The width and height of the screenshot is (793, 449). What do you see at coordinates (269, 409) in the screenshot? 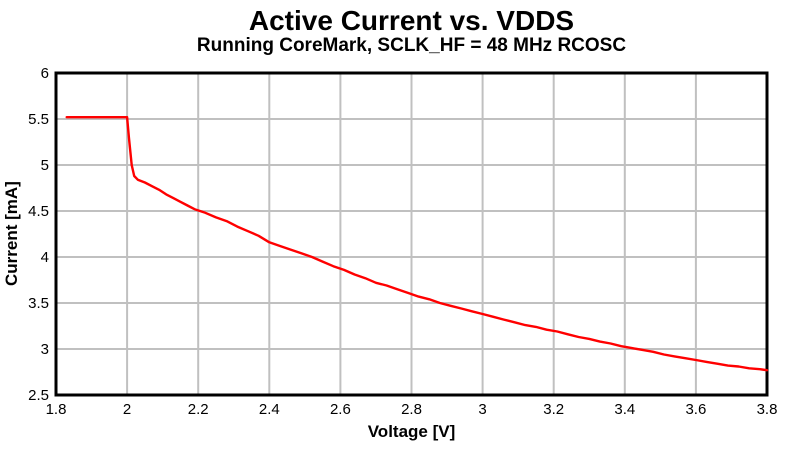
I see `x-tick-label: 2.4` at bounding box center [269, 409].